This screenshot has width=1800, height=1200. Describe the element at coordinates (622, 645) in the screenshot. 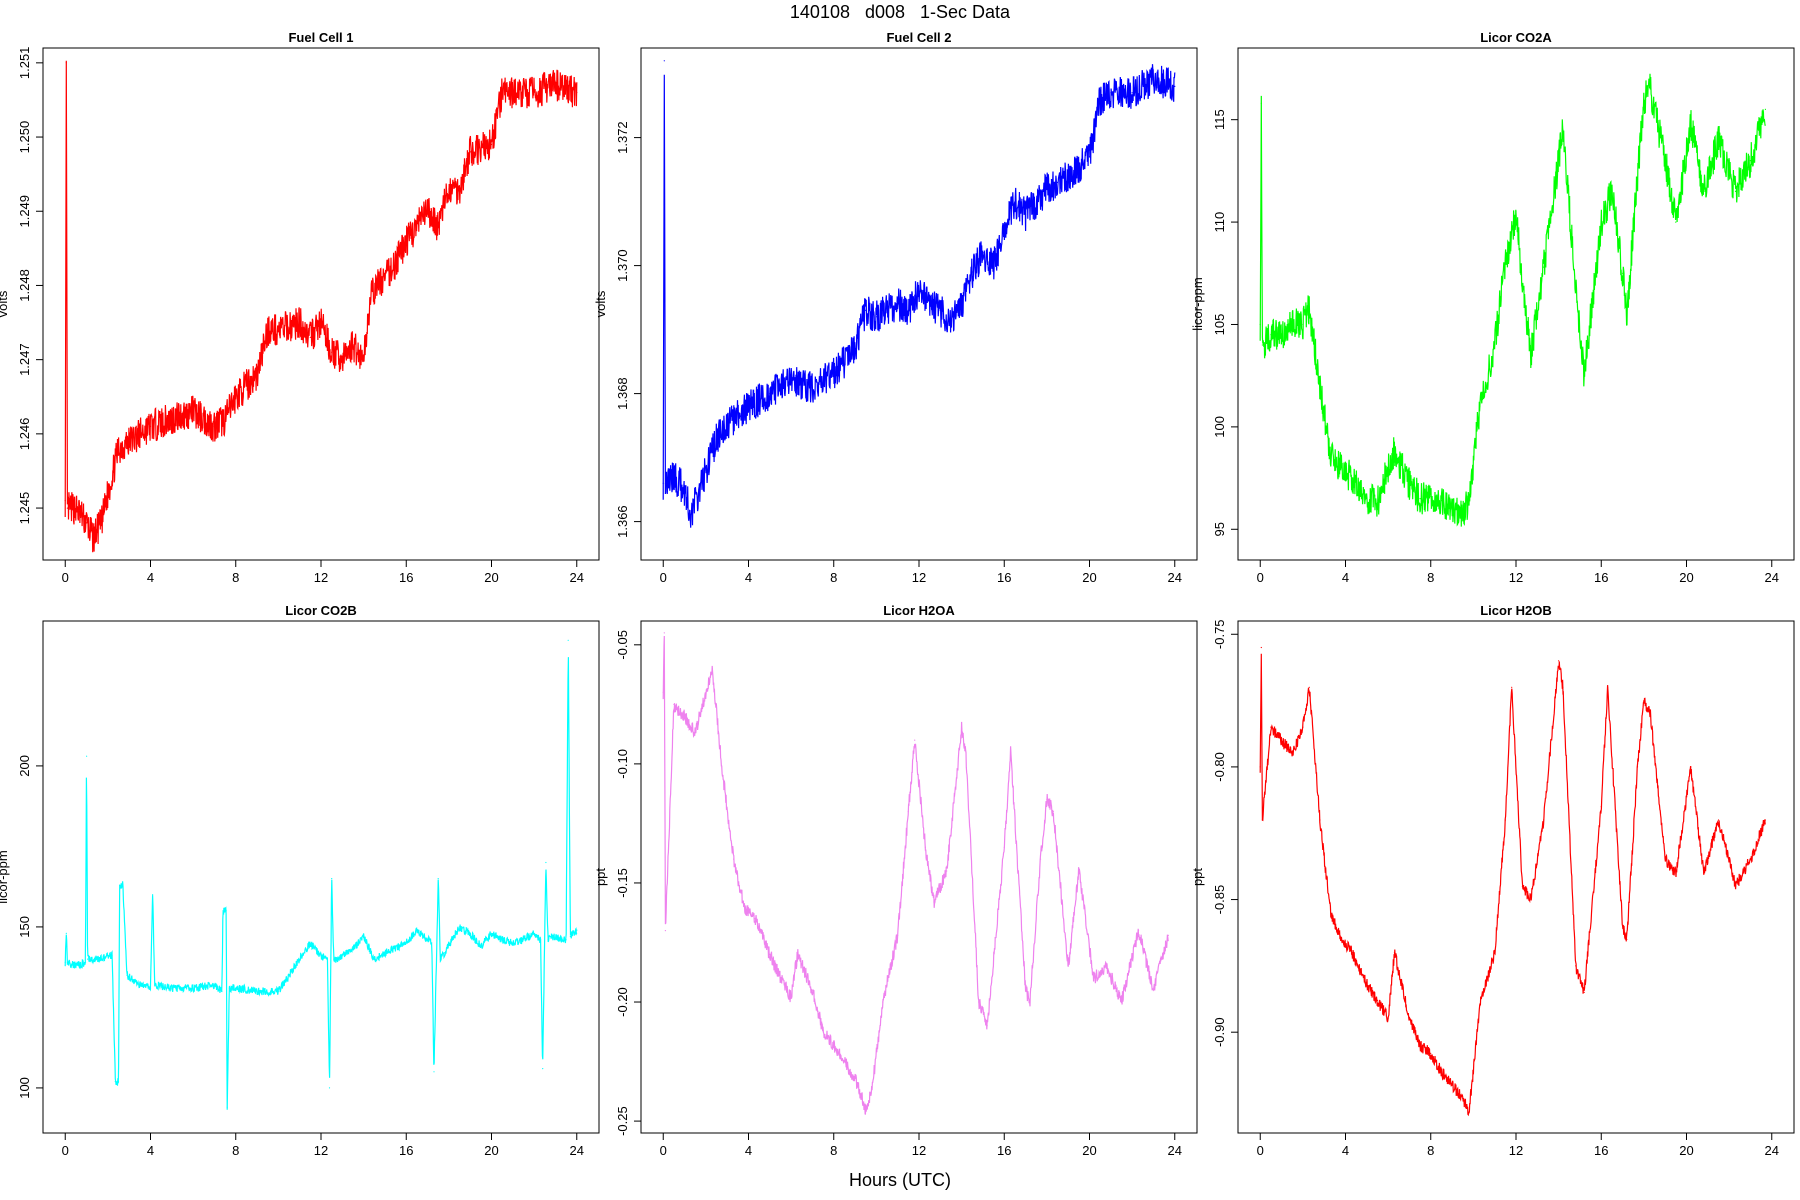

I see `y-tick-label: -0.05` at that location.